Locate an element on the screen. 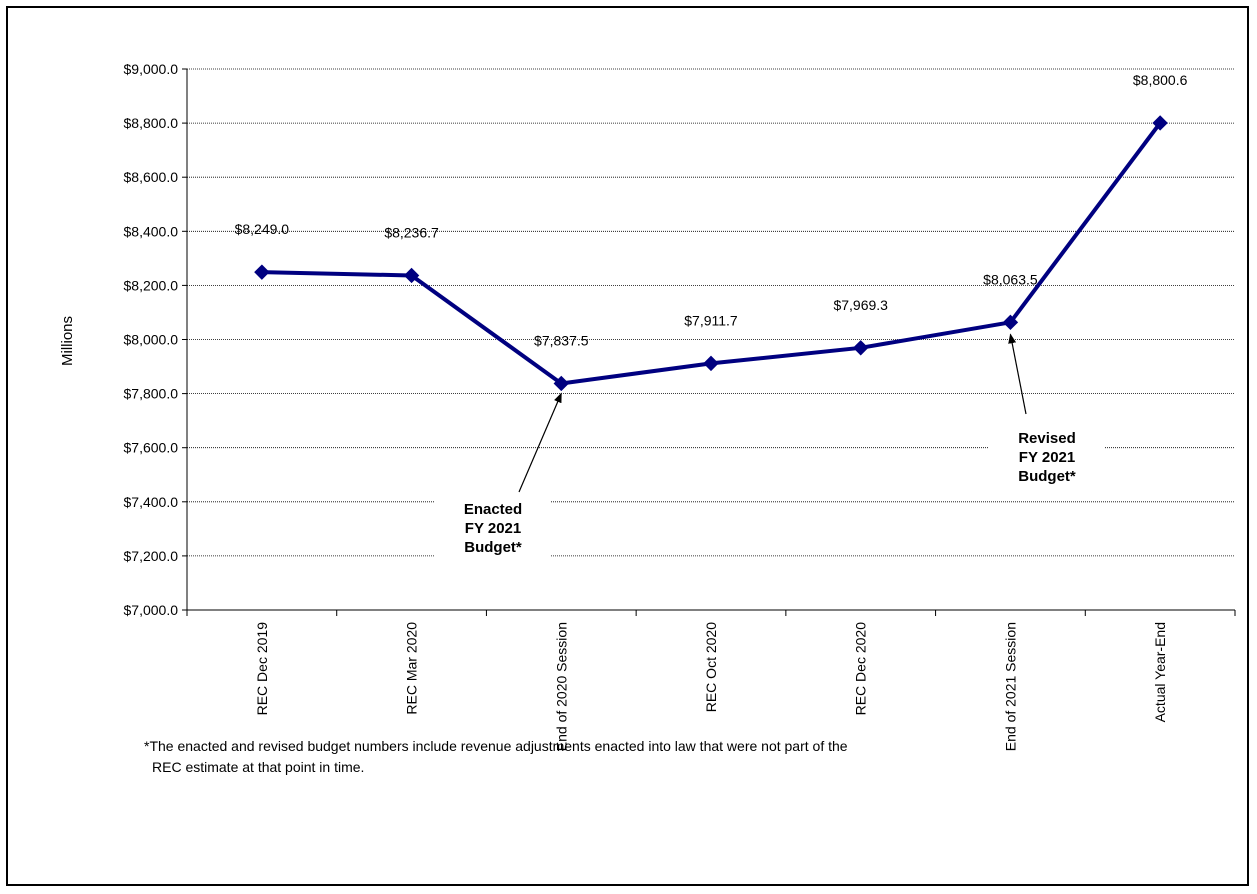  data-label: $7,969.3 is located at coordinates (860, 305).